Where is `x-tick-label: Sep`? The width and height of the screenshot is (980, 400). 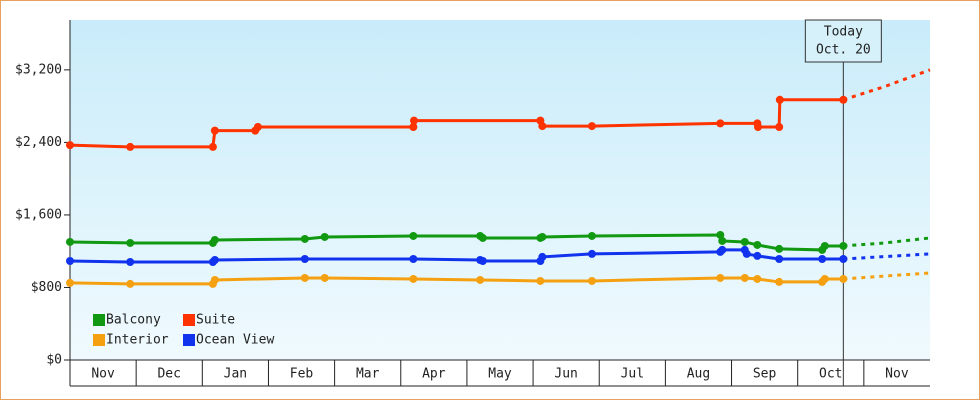 x-tick-label: Sep is located at coordinates (765, 374).